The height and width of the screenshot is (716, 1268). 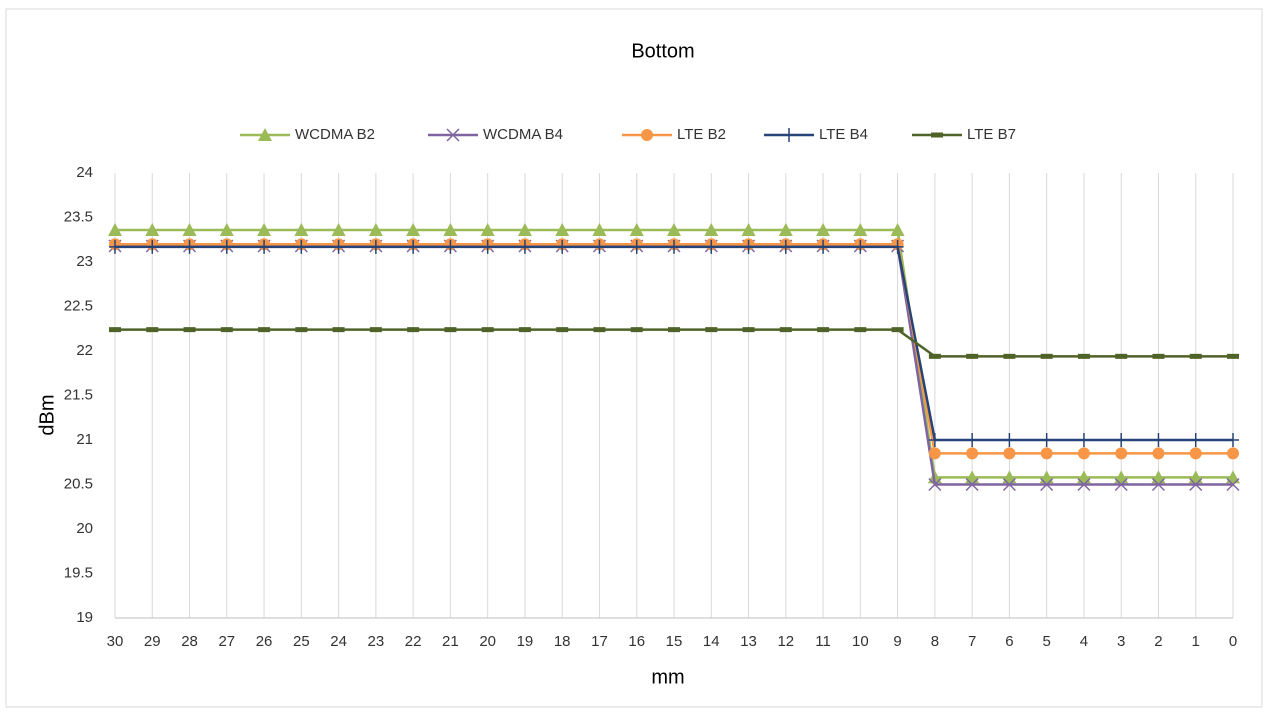 I want to click on legend-label: LTE B4, so click(x=843, y=134).